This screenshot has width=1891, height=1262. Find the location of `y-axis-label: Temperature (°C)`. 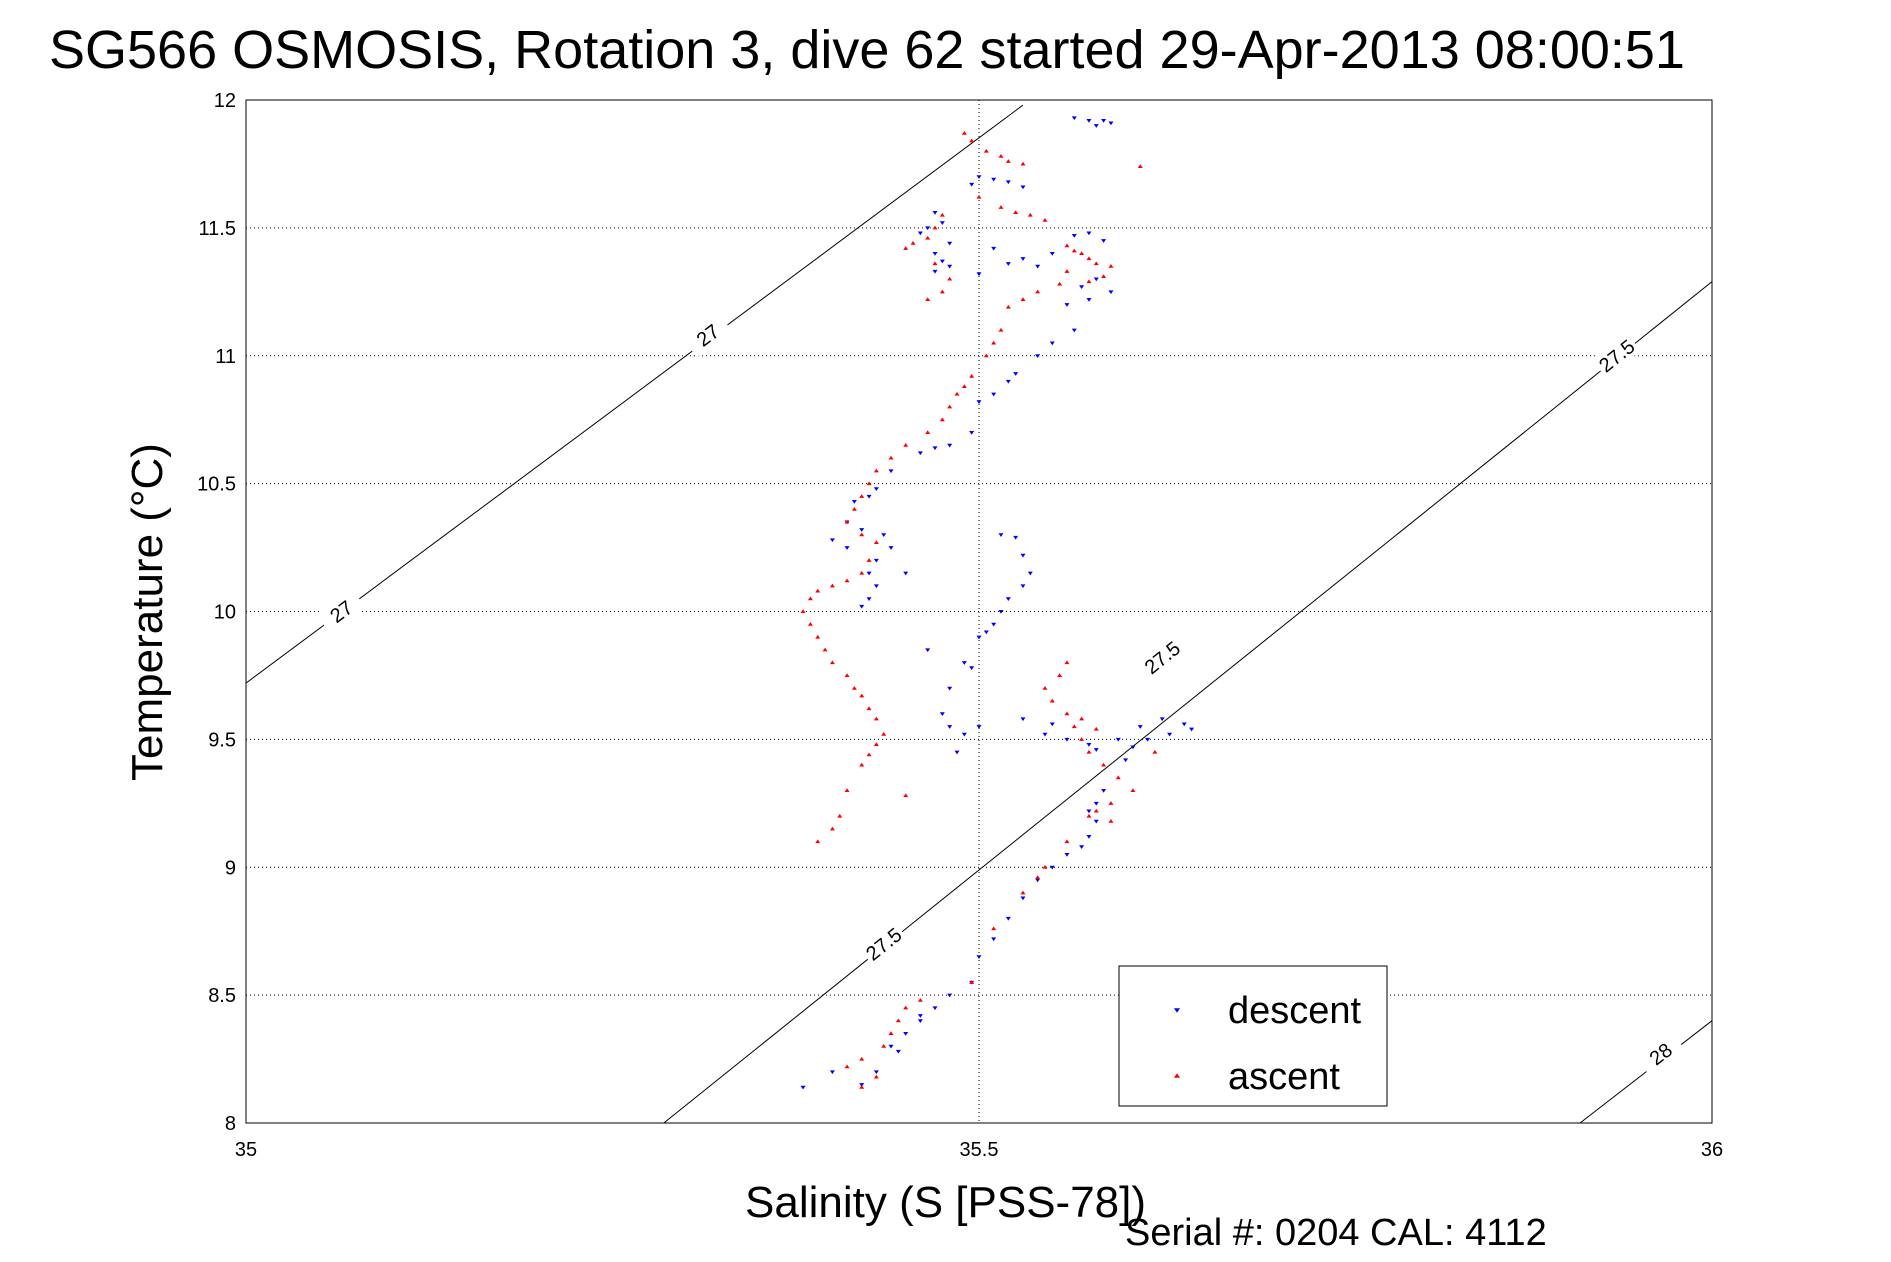

y-axis-label: Temperature (°C) is located at coordinates (147, 612).